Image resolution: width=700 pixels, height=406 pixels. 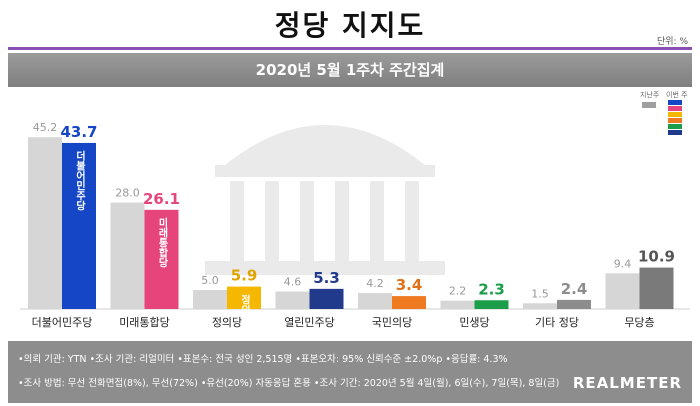 What do you see at coordinates (244, 276) in the screenshot?
I see `value-label-curr-2: 5.9` at bounding box center [244, 276].